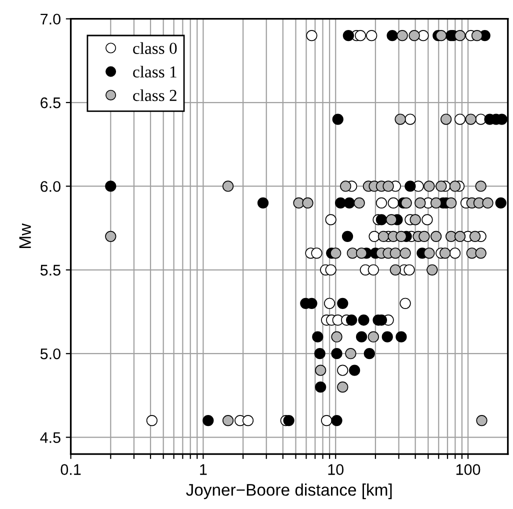 The image size is (513, 509). Describe the element at coordinates (154, 72) in the screenshot. I see `legend-label: class 1` at that location.